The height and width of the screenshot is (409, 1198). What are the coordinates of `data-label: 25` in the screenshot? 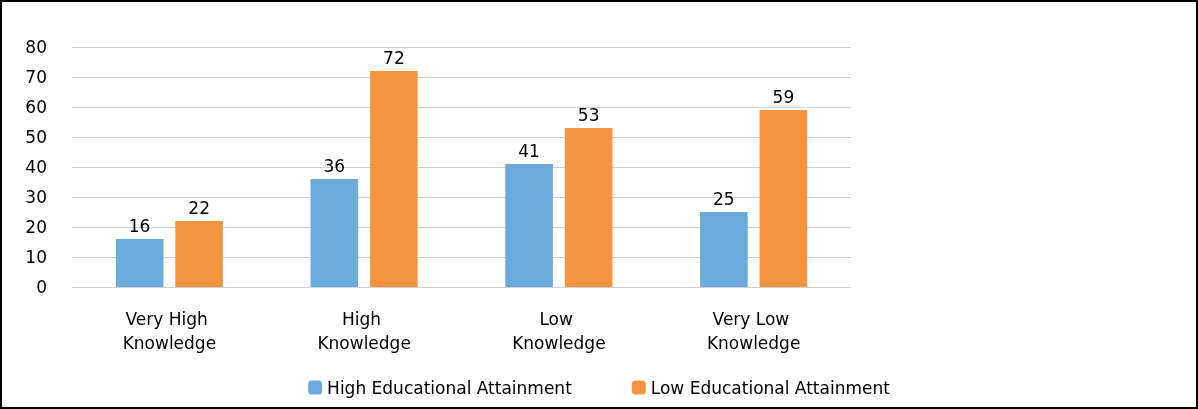 It's located at (724, 198).